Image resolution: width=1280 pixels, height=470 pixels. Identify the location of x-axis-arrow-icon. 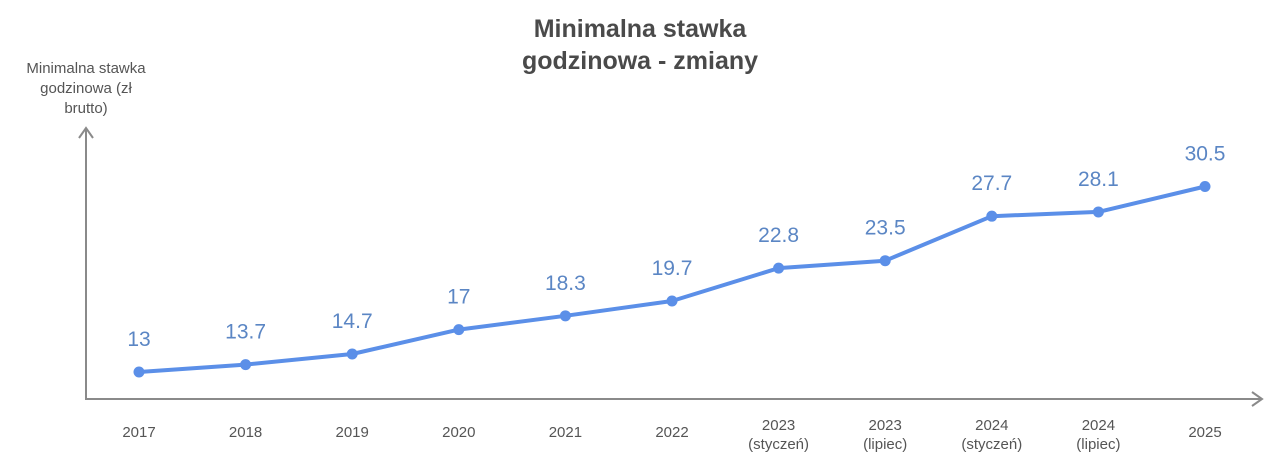
(1257, 399).